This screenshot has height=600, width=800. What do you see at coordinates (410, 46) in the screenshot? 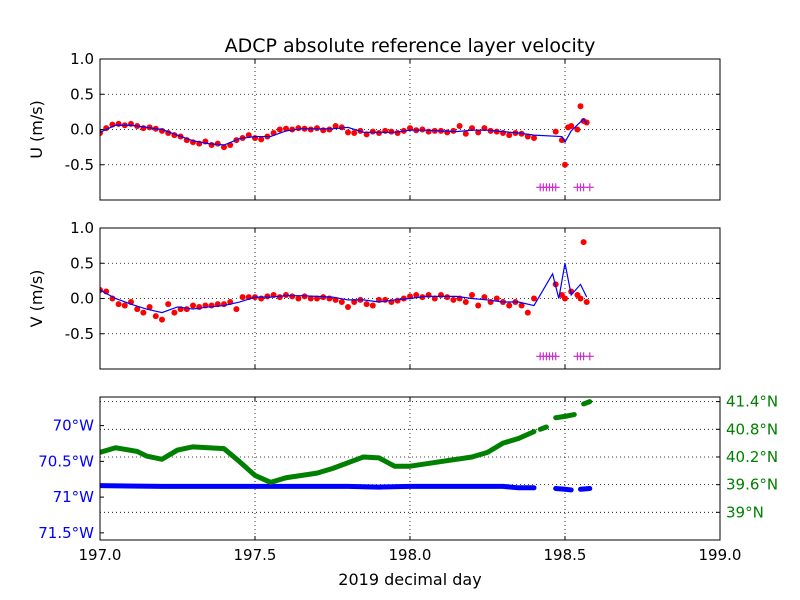
I see `chart-title: ADCP absolute reference layer velocity` at bounding box center [410, 46].